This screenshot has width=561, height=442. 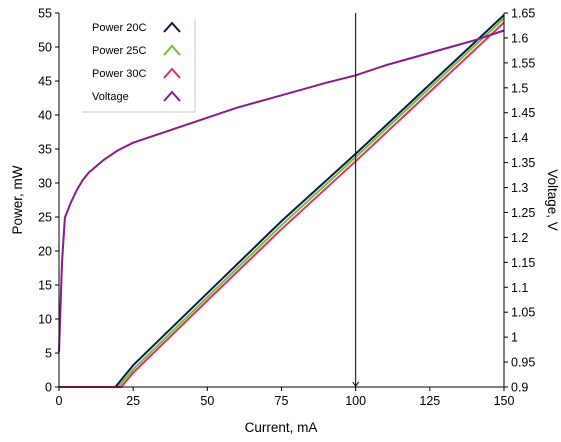 I want to click on y-left-tick-label: 20, so click(x=45, y=252).